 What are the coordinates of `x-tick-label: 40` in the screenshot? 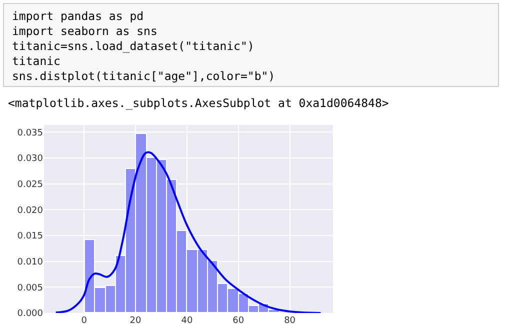 It's located at (187, 321).